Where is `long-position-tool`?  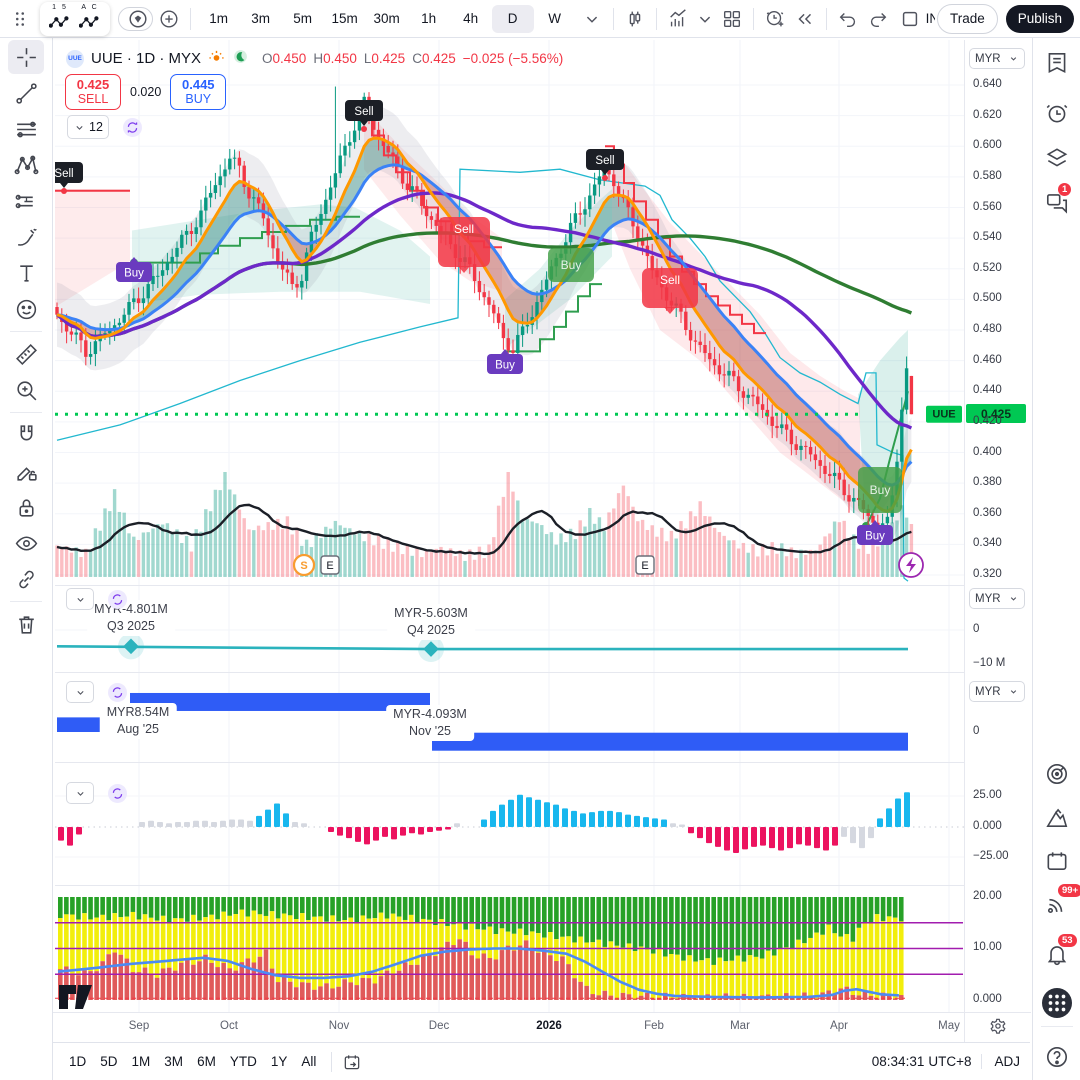 long-position-tool is located at coordinates (26, 201).